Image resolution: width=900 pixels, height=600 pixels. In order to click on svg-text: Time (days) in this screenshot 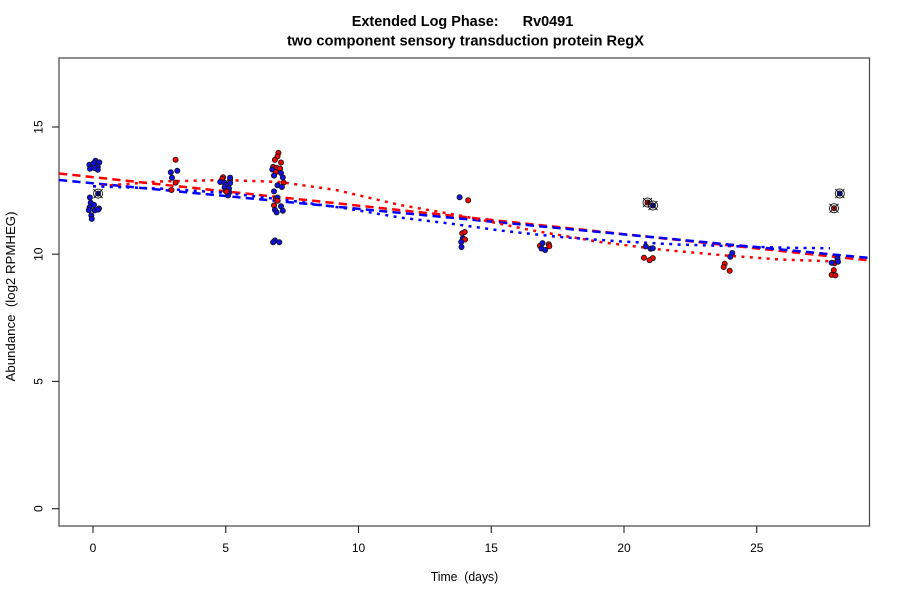, I will do `click(465, 576)`.